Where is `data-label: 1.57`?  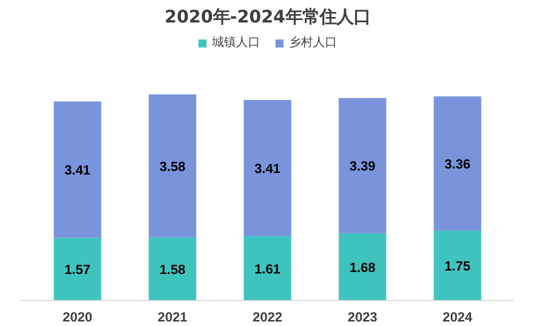
data-label: 1.57 is located at coordinates (77, 270).